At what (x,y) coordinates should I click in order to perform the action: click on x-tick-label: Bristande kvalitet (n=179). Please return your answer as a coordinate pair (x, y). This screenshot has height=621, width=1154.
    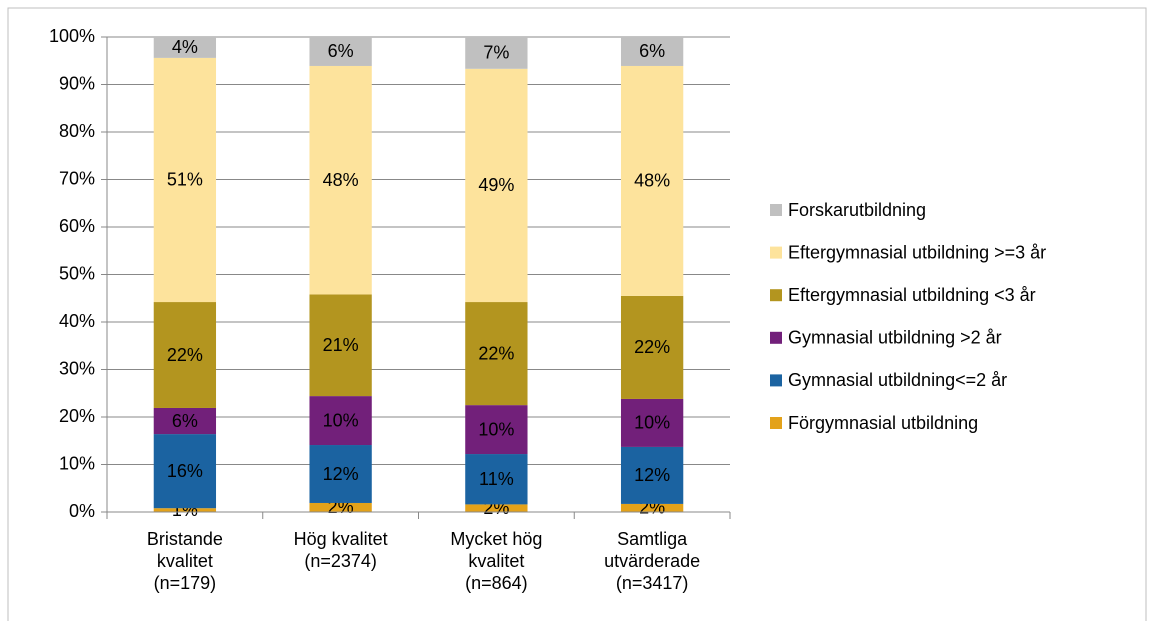
    Looking at the image, I should click on (184, 561).